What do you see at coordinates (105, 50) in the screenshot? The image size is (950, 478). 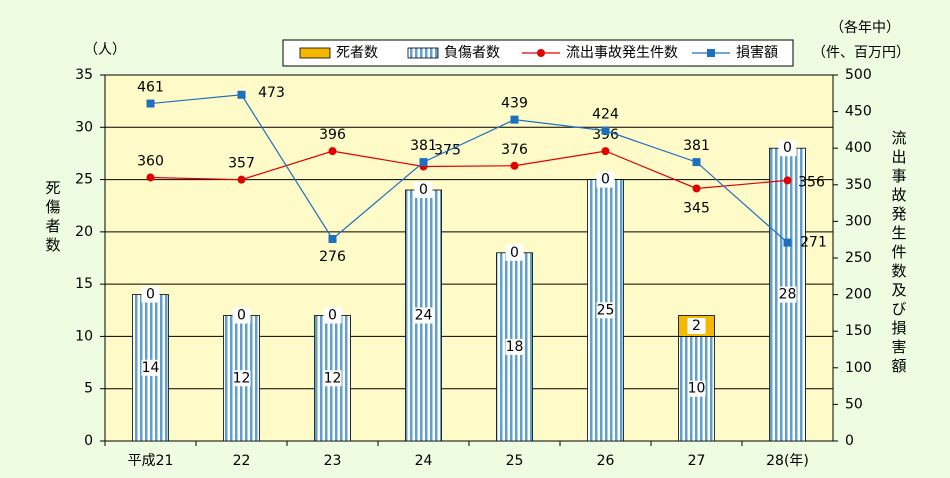 I see `y-unit: （人）` at bounding box center [105, 50].